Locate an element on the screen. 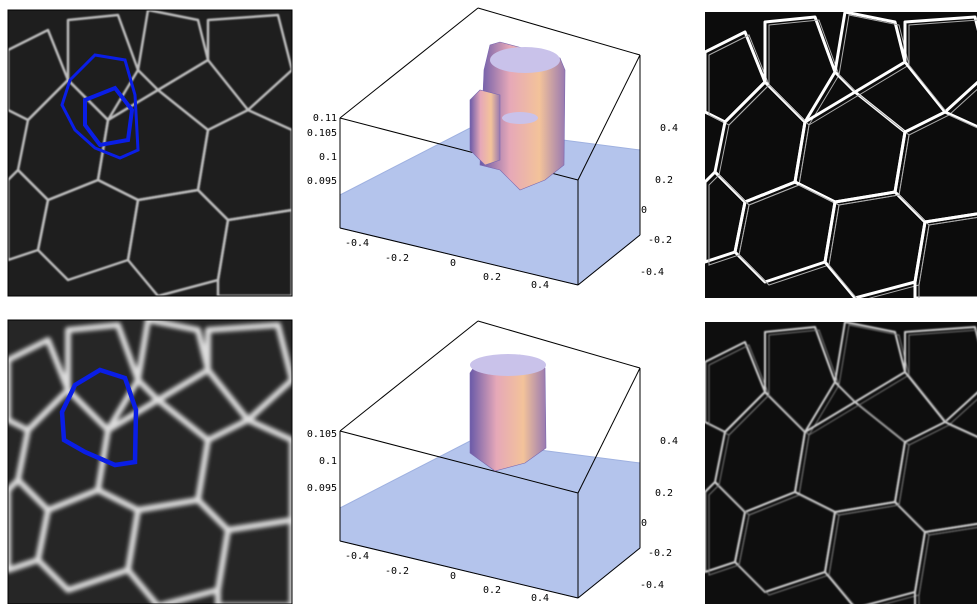 The height and width of the screenshot is (608, 977). surface-peak is located at coordinates (485, 127).